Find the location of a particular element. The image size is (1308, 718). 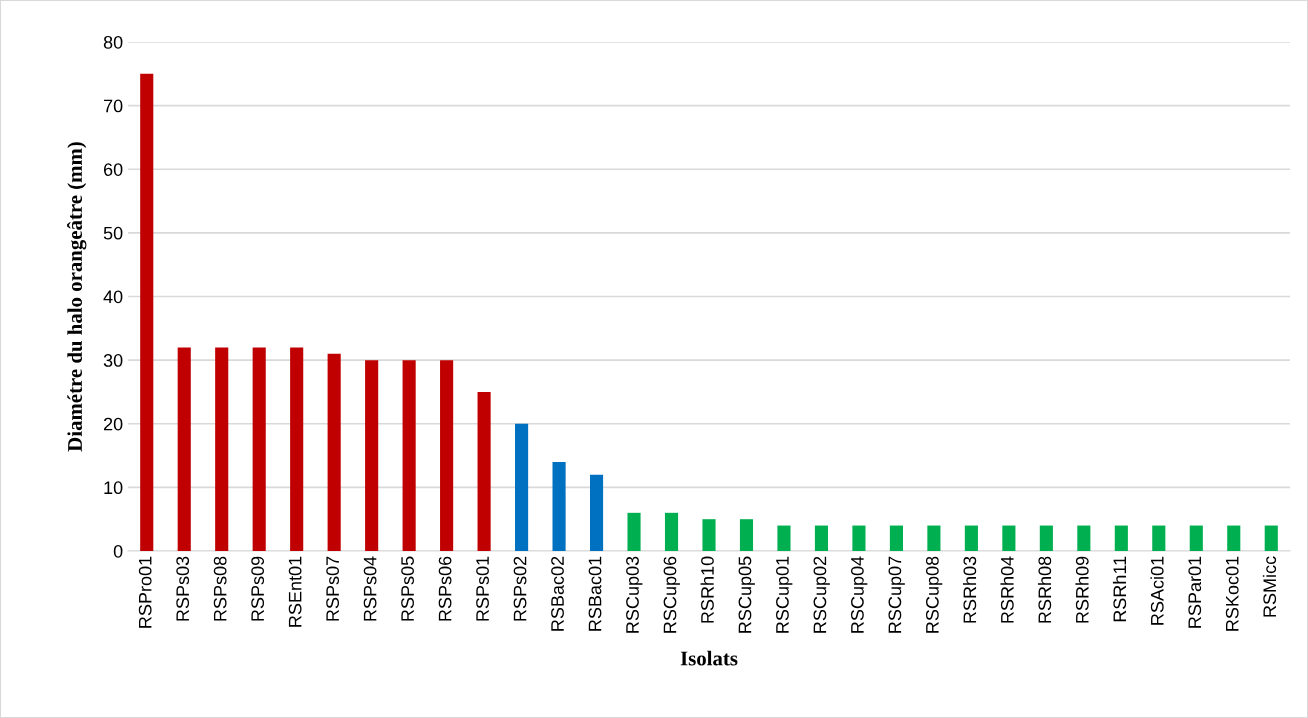

x-tick-label: RSPar01 is located at coordinates (1195, 592).